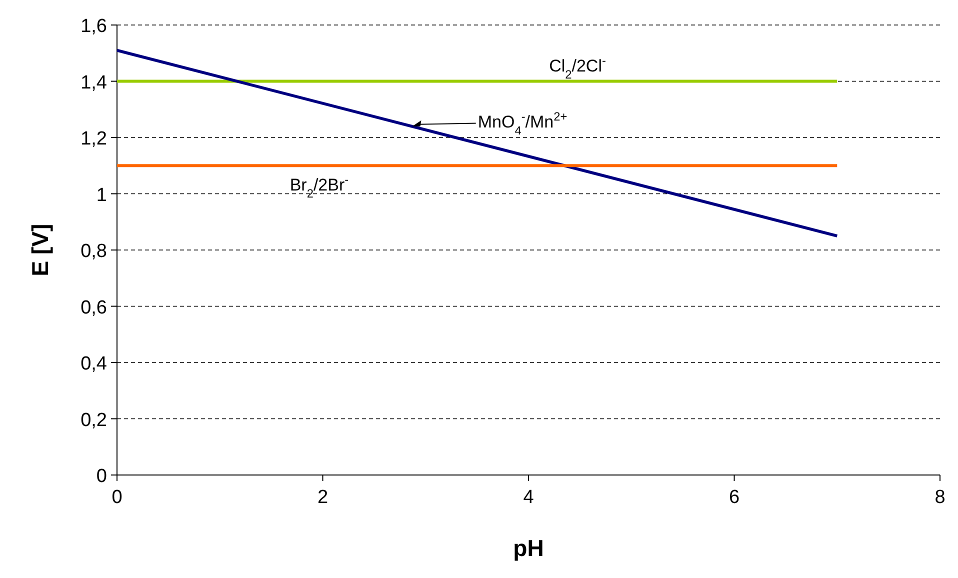  Describe the element at coordinates (101, 195) in the screenshot. I see `y-tick-label: 1` at that location.